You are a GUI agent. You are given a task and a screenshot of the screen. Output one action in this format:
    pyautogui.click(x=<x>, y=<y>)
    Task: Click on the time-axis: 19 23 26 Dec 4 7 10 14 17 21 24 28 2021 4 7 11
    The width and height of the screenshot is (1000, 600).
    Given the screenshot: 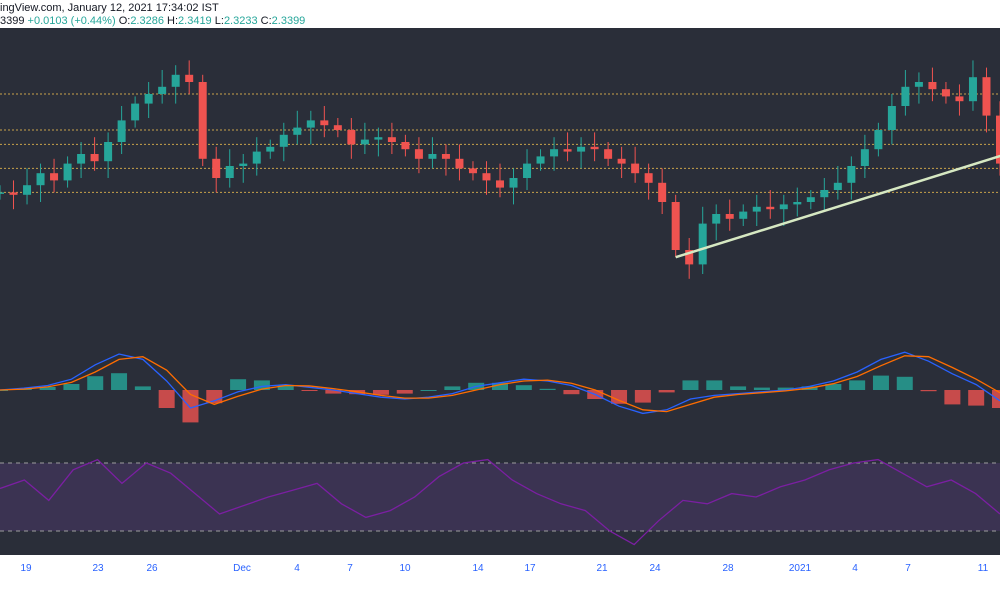 What is the action you would take?
    pyautogui.click(x=504, y=568)
    